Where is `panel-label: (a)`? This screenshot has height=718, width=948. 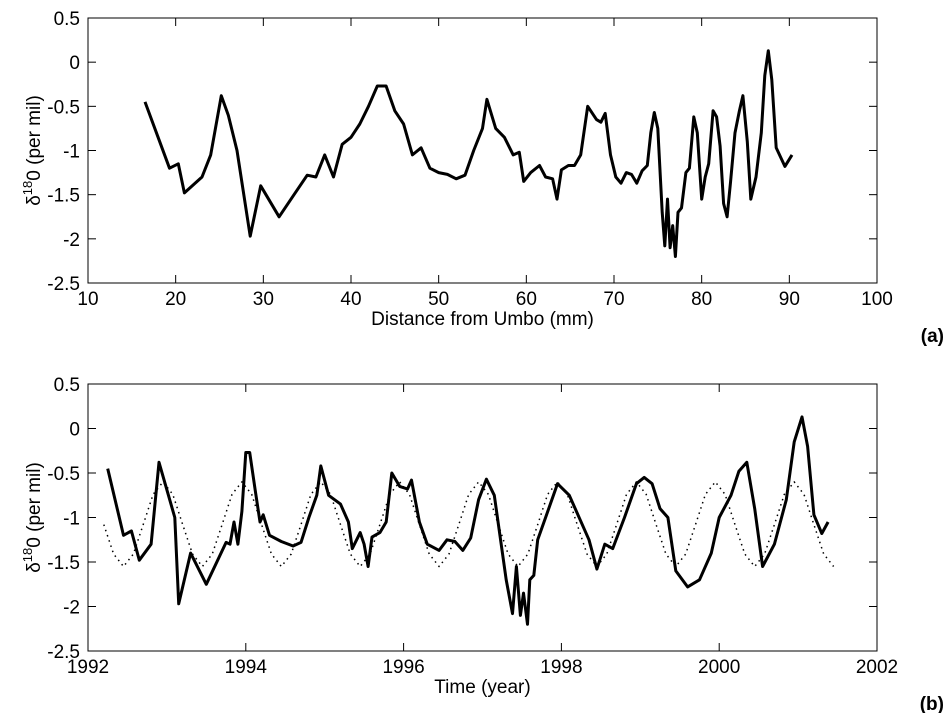 panel-label: (a) is located at coordinates (932, 336).